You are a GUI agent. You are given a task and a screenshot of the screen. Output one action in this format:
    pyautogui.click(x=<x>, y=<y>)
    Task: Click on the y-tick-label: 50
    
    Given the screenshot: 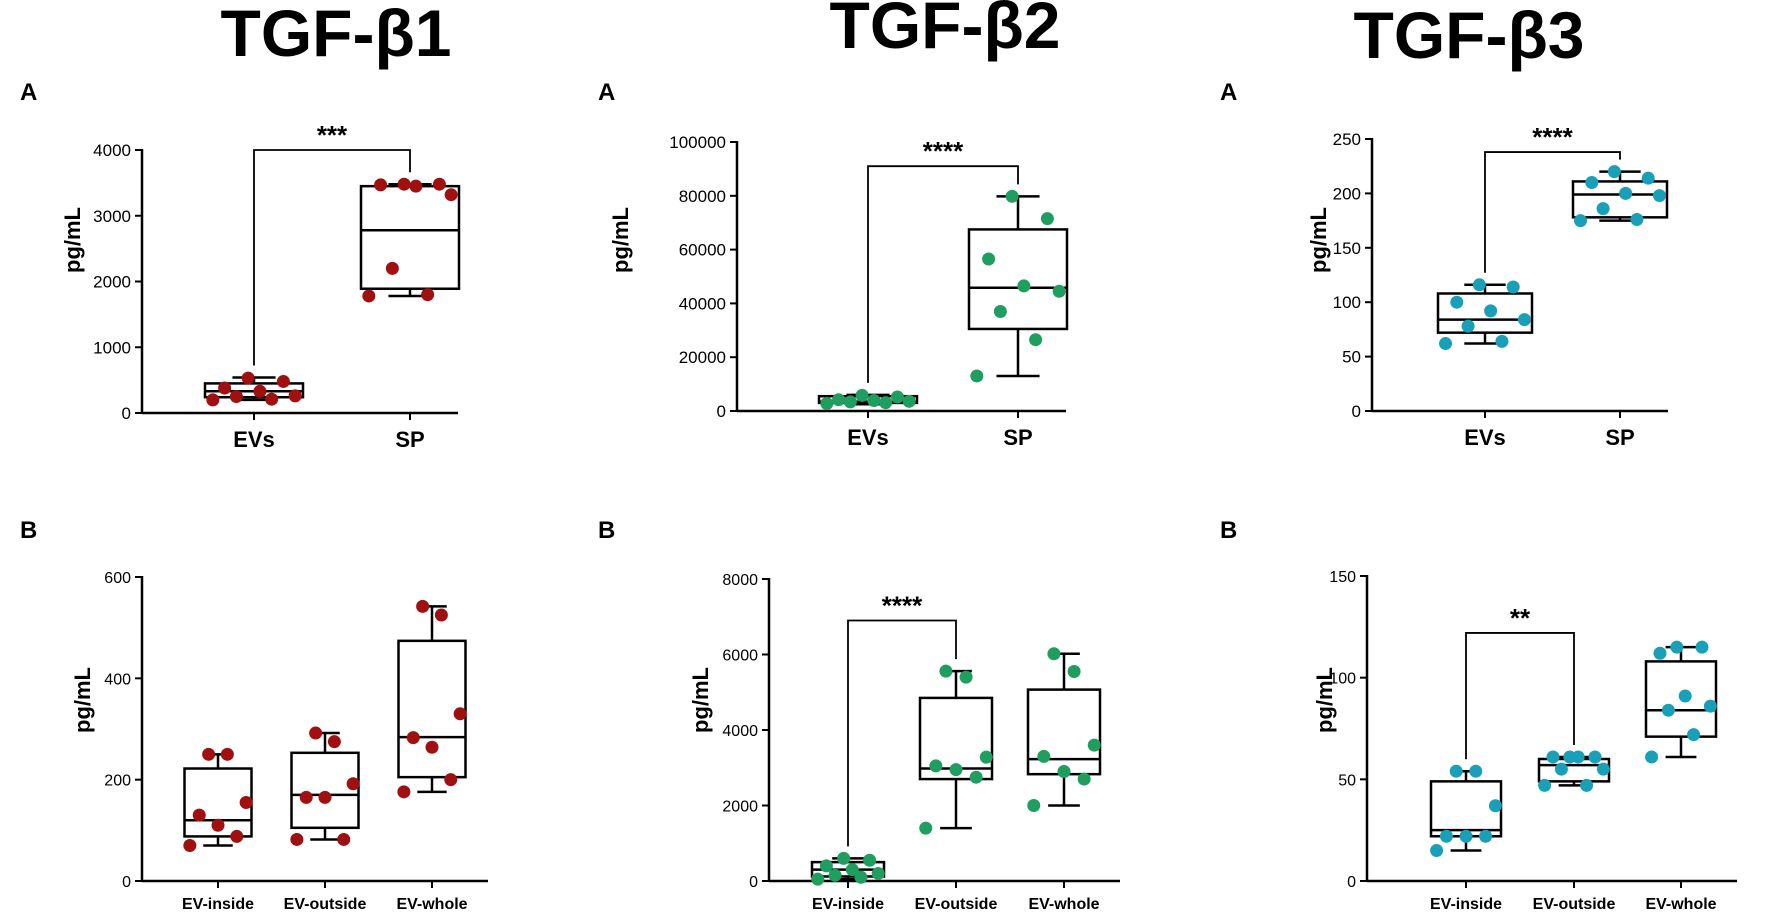 What is the action you would take?
    pyautogui.click(x=1347, y=780)
    